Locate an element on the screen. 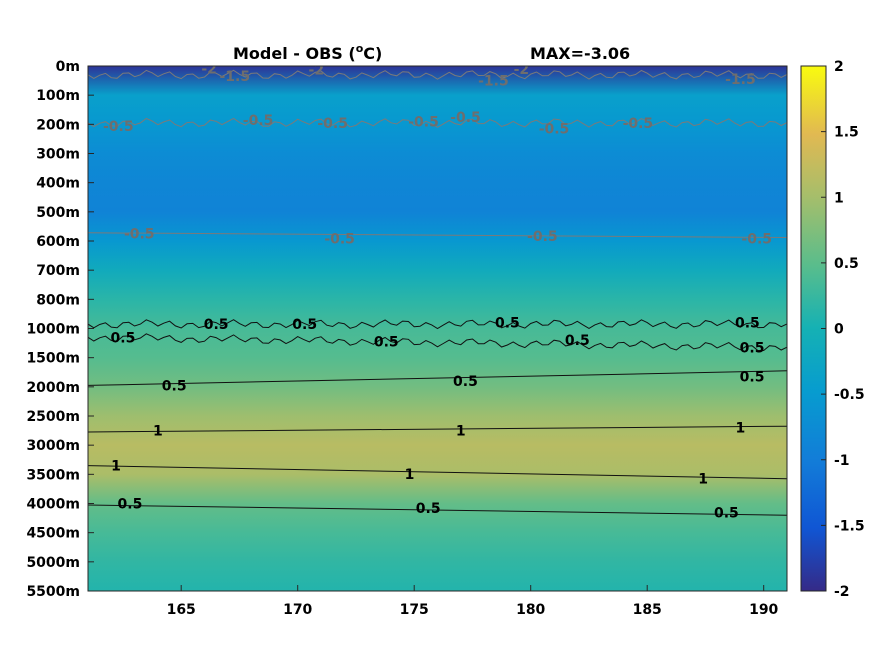 This screenshot has width=875, height=656. x-tick-label: 180 is located at coordinates (530, 610).